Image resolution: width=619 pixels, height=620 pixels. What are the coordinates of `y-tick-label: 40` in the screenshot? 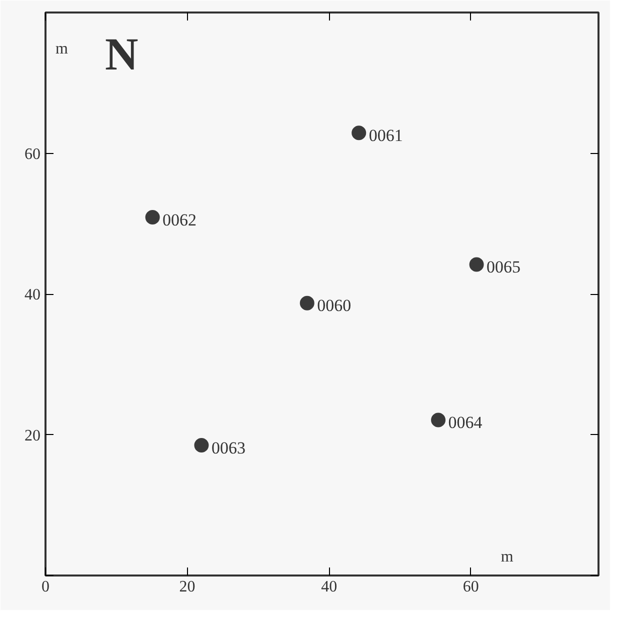 It's located at (32, 295).